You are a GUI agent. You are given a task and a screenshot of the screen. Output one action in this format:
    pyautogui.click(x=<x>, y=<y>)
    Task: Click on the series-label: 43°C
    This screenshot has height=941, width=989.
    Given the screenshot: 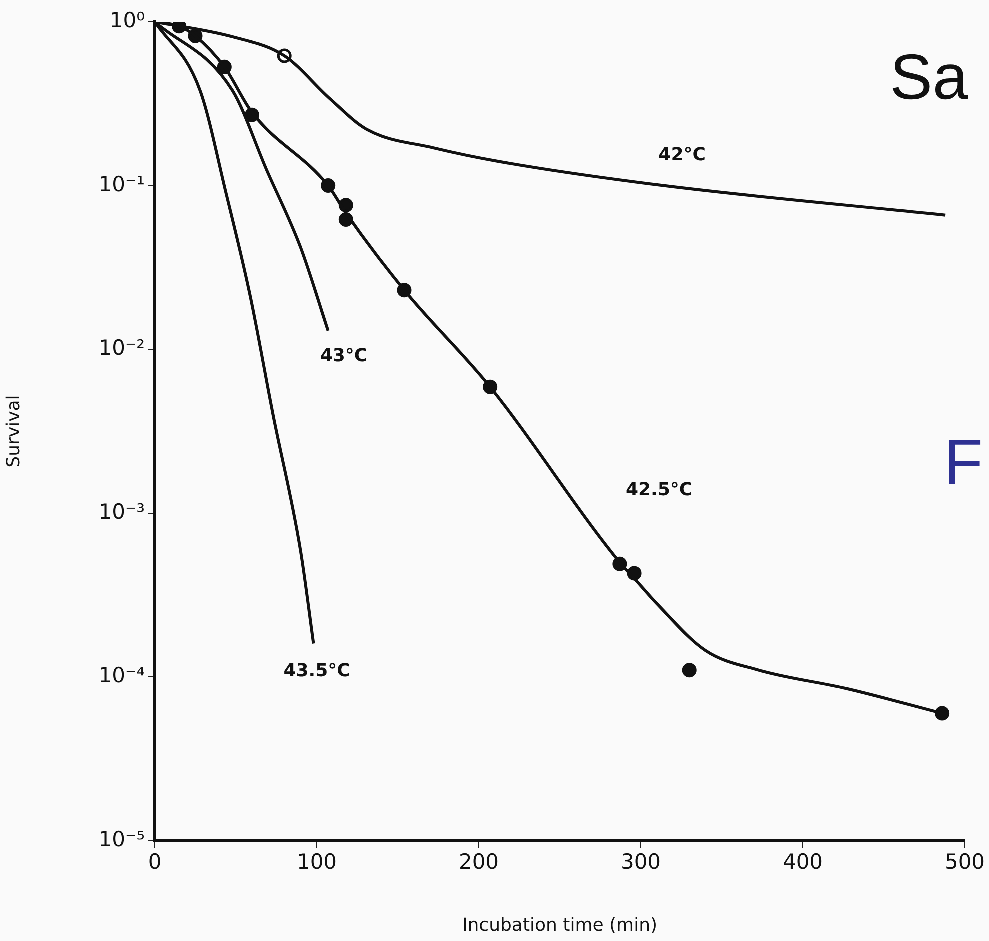 What is the action you would take?
    pyautogui.click(x=344, y=356)
    